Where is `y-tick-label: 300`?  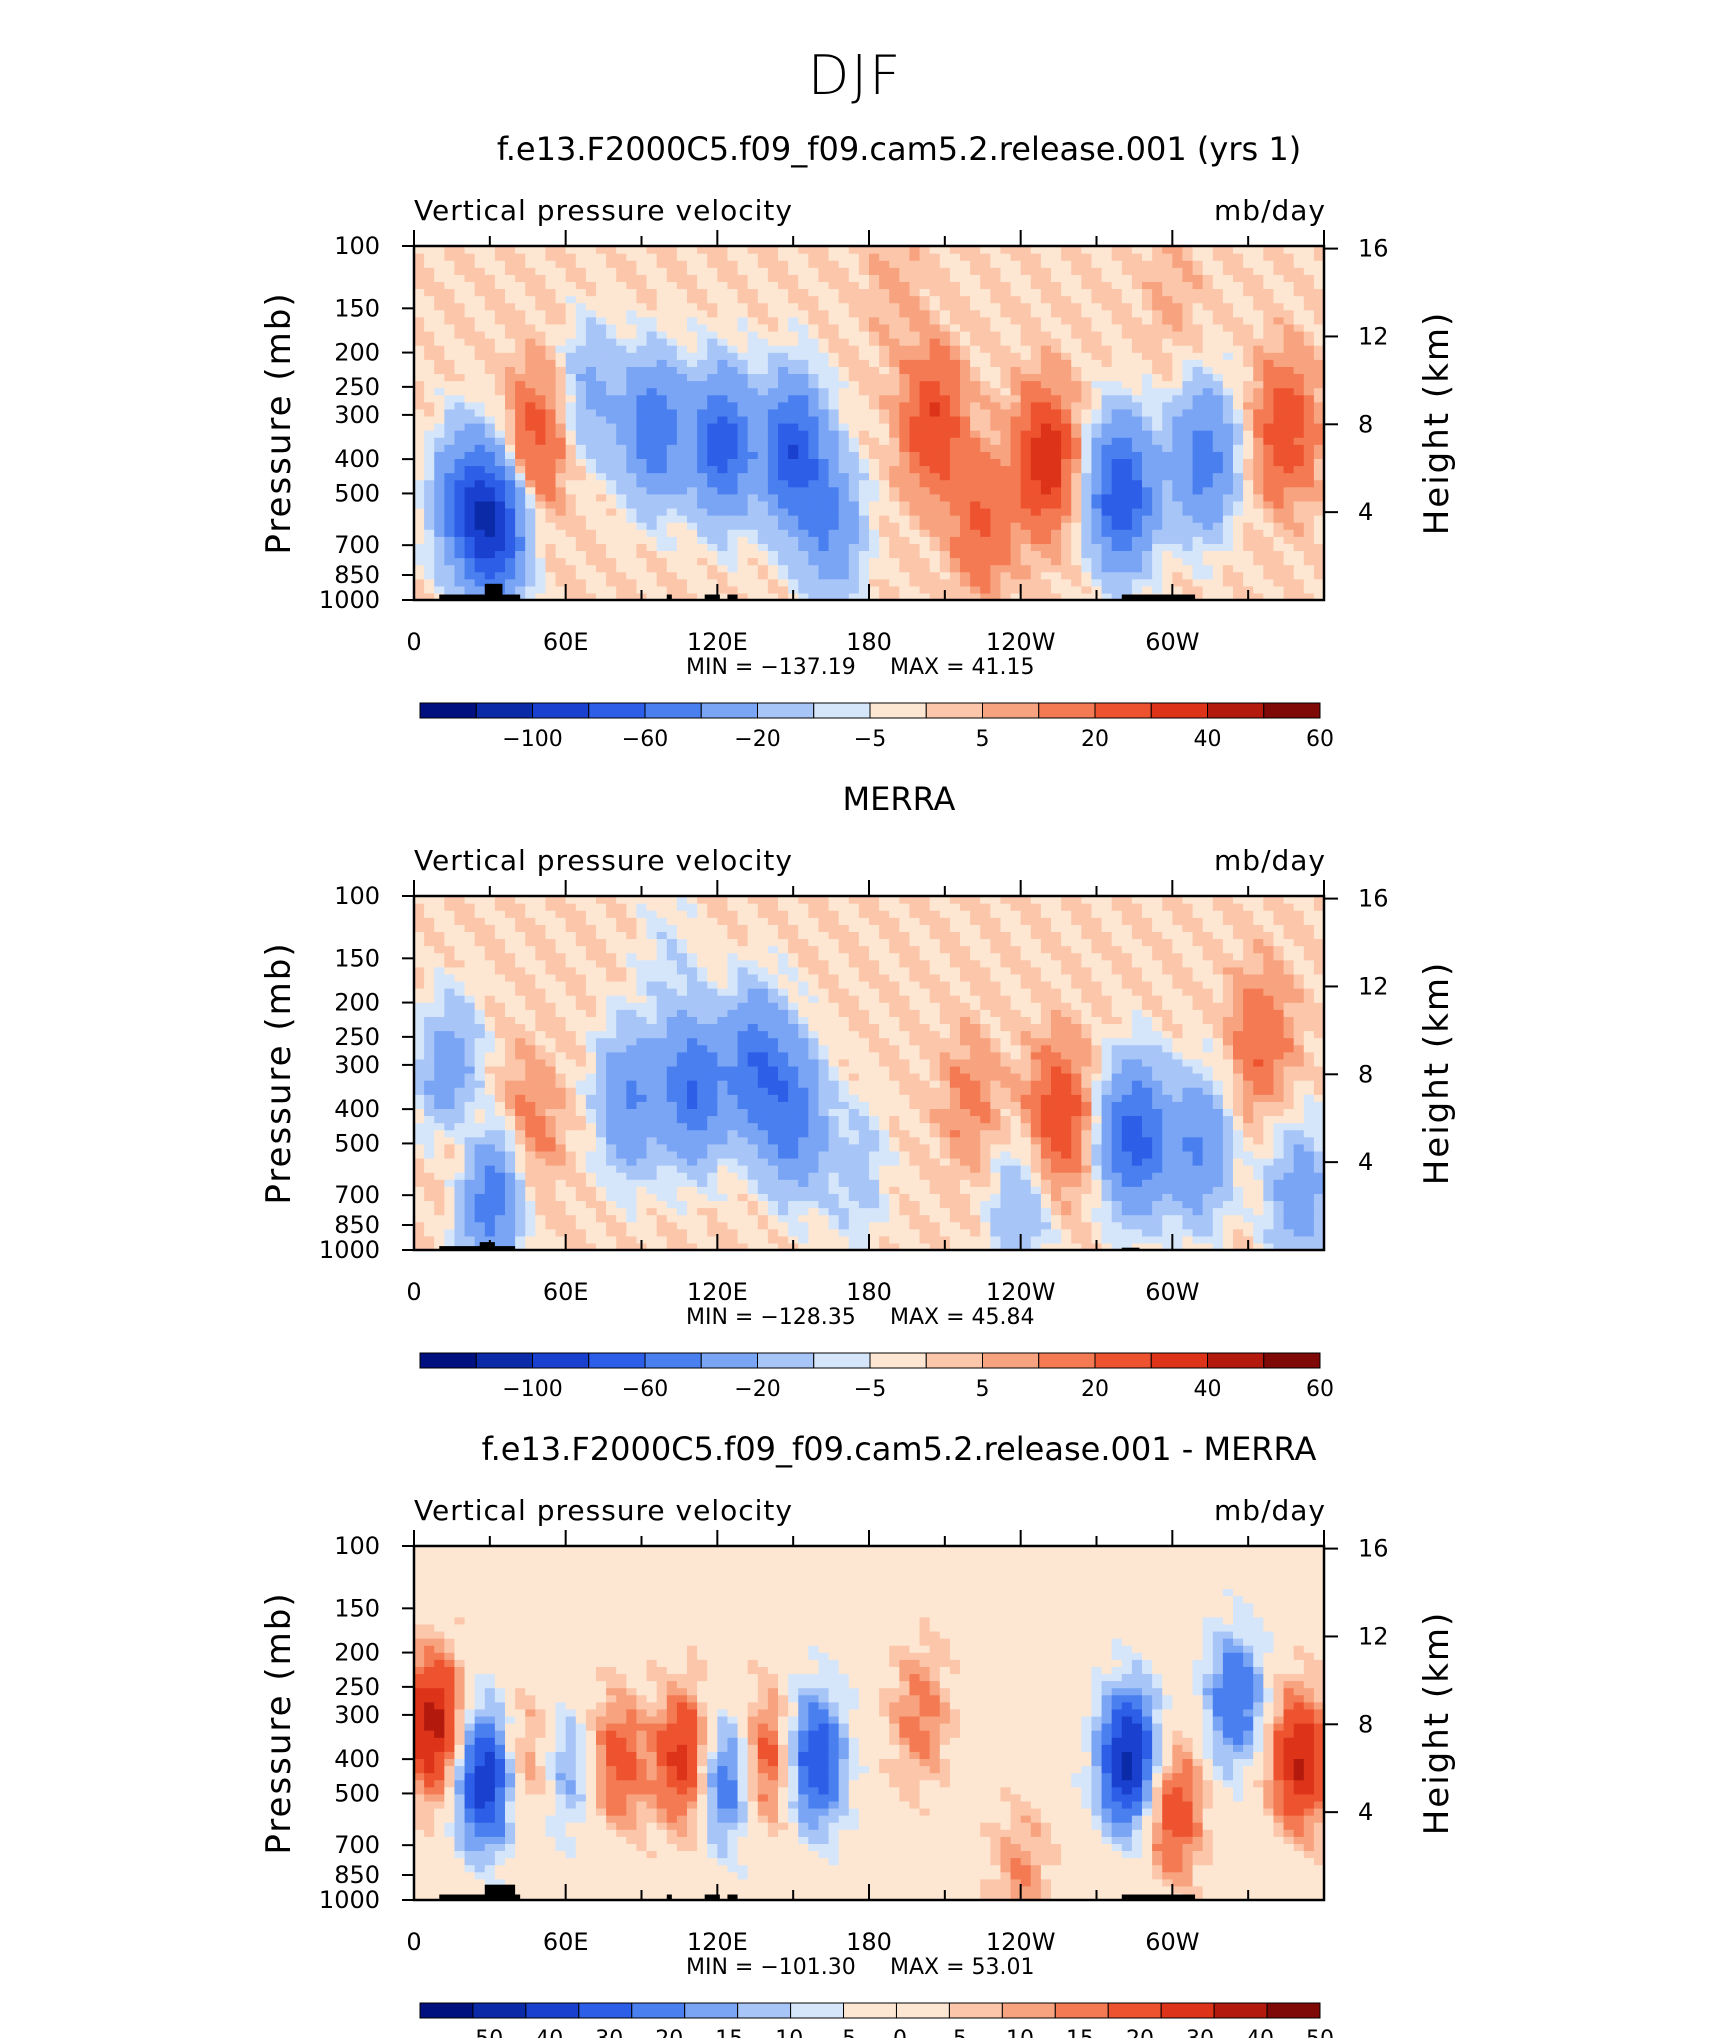
y-tick-label: 300 is located at coordinates (357, 415).